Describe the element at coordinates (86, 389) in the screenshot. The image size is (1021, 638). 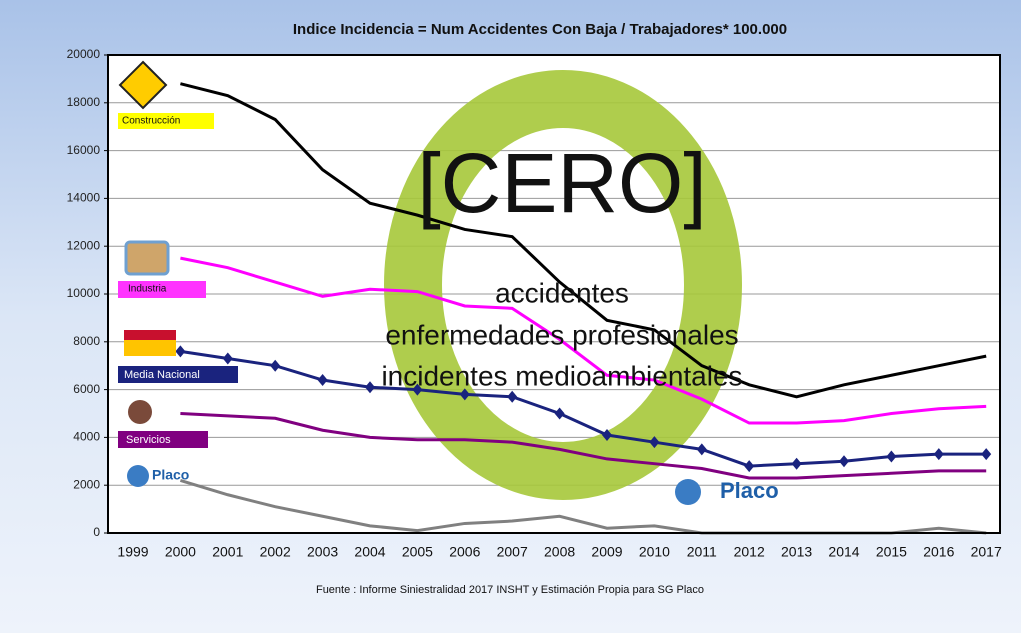
I see `y-tick-label: 6000` at that location.